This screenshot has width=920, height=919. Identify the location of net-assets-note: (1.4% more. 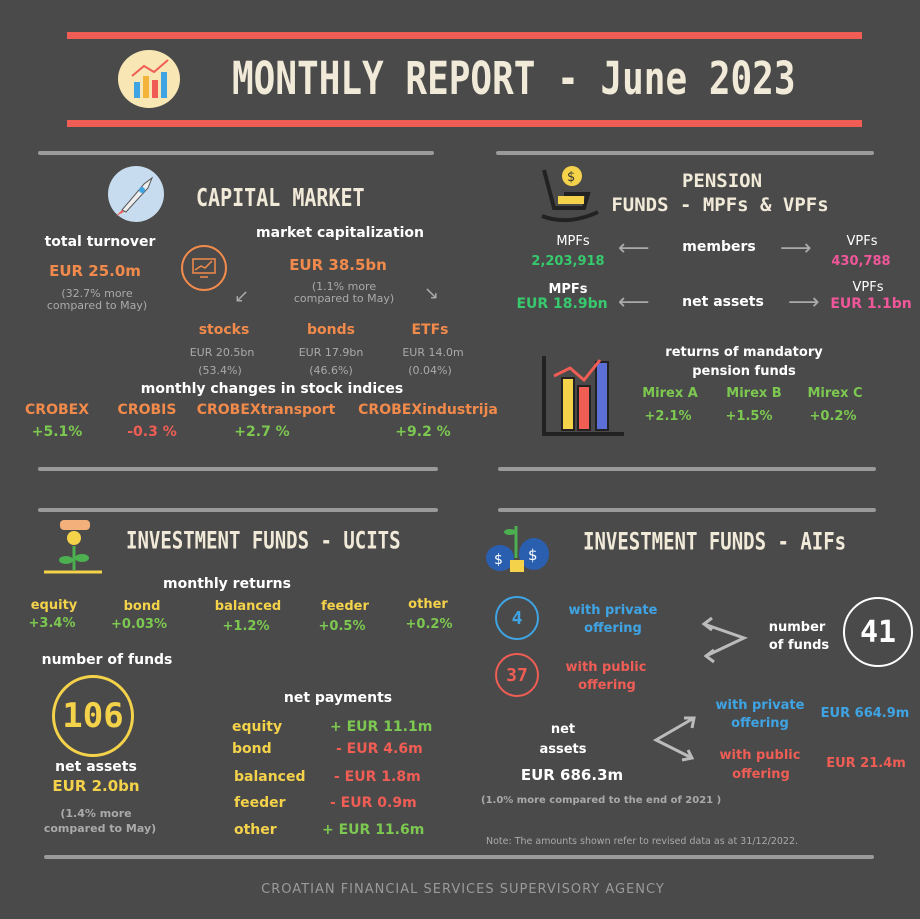
(96, 813).